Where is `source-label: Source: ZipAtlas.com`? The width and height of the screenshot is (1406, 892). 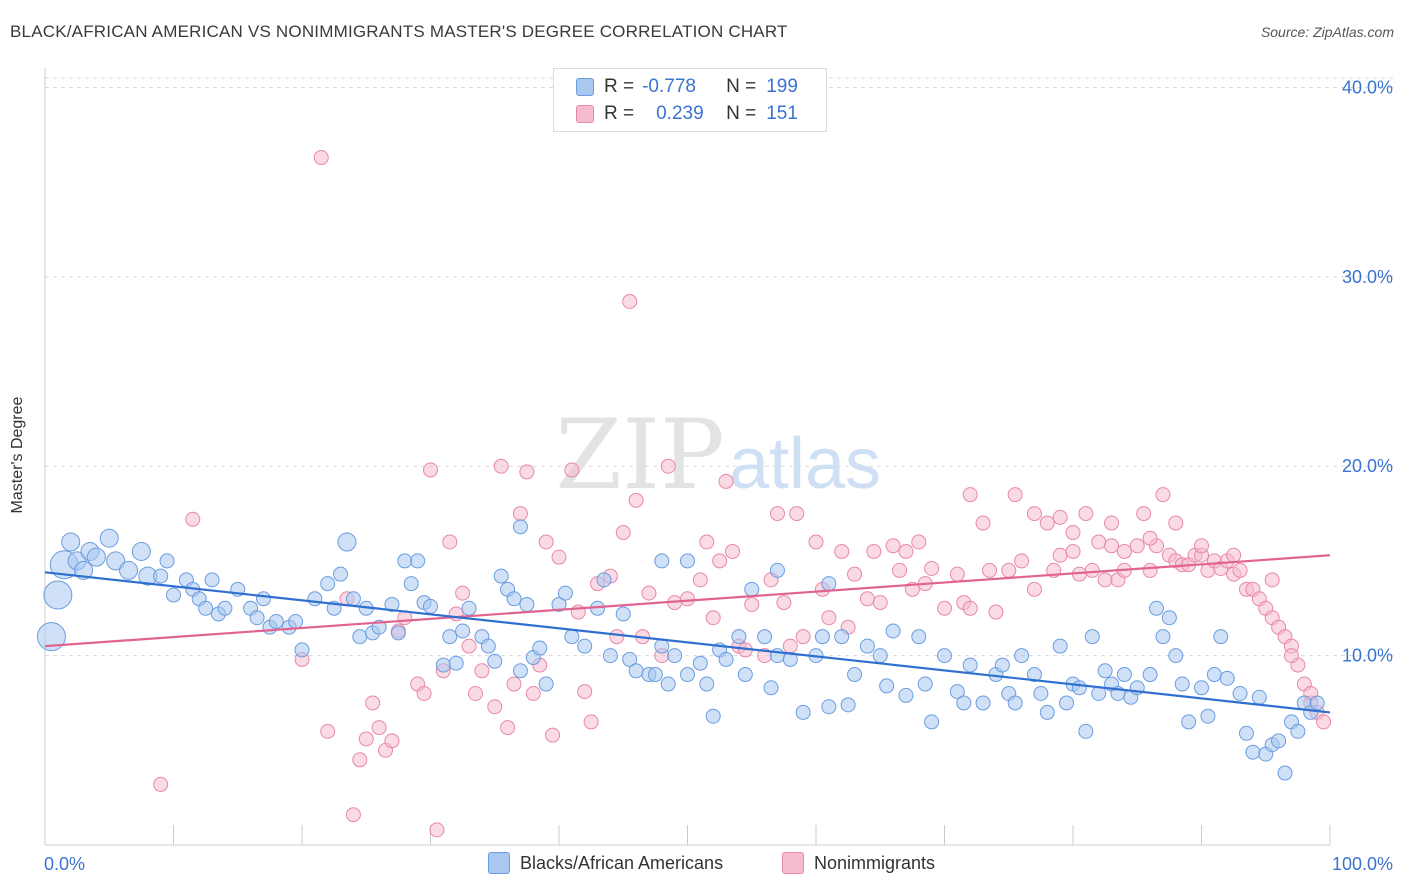
source-label: Source: ZipAtlas.com is located at coordinates (1327, 32).